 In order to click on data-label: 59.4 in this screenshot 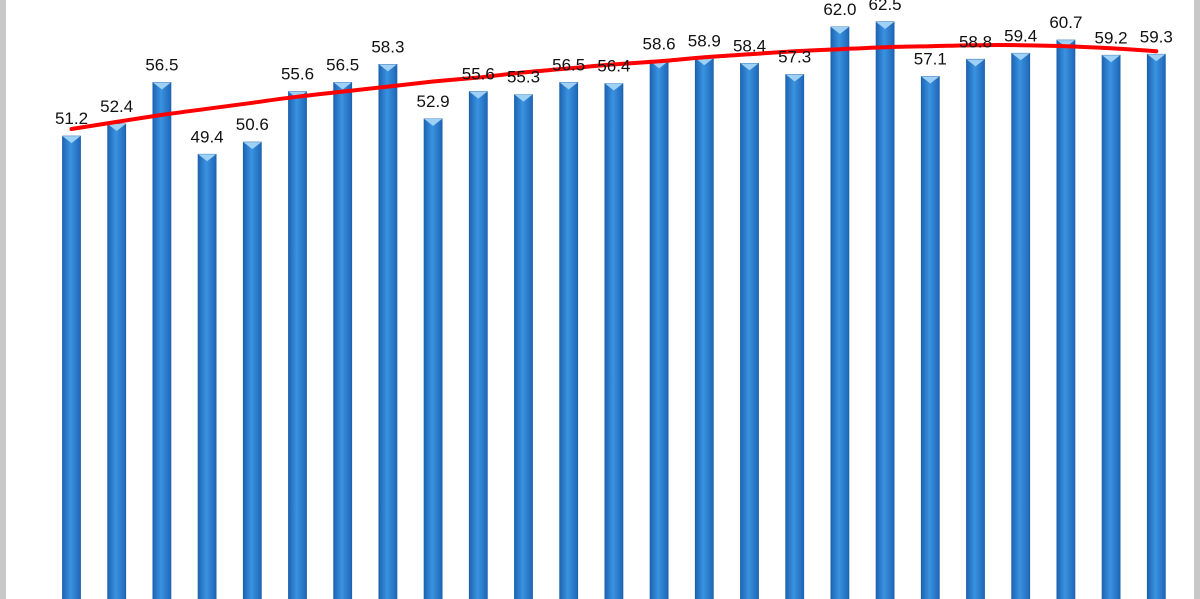, I will do `click(1020, 35)`.